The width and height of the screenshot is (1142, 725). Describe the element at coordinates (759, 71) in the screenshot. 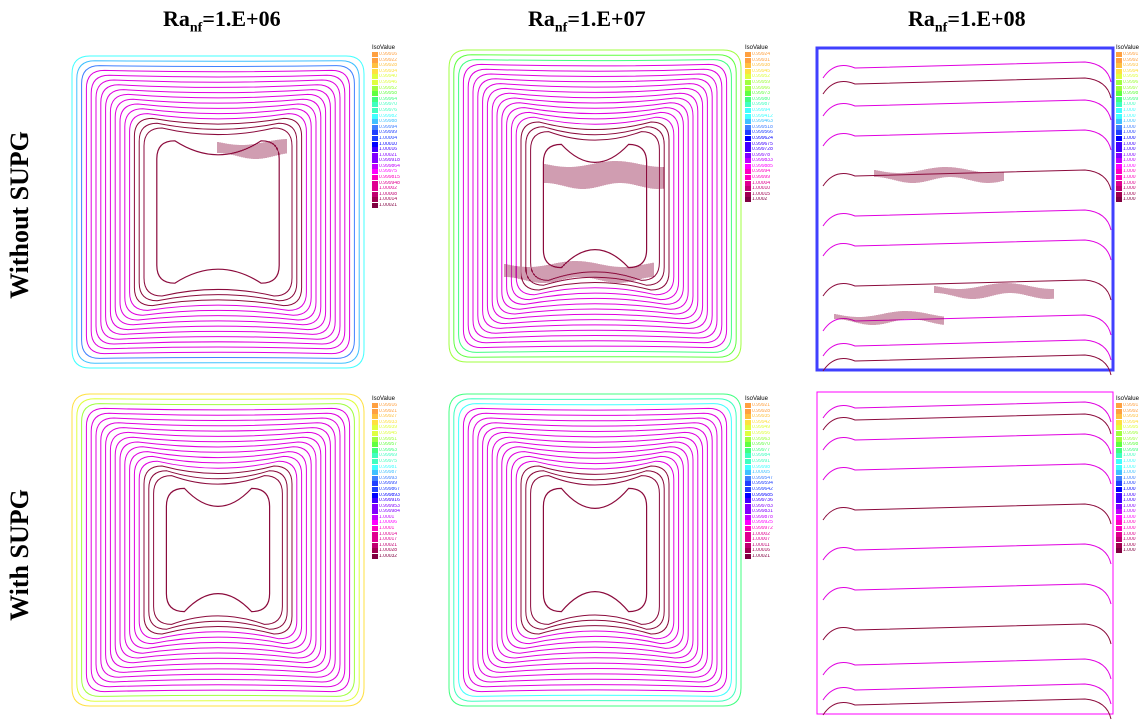

I see `legend-entry: 0.99945` at that location.